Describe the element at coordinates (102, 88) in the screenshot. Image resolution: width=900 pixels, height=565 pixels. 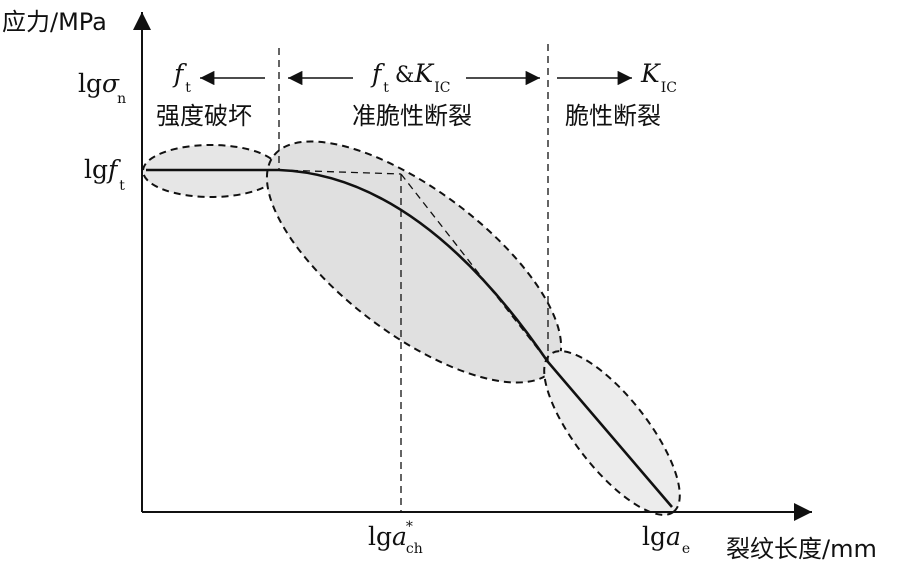
I see `y-tick-lg-sigma: lgσ n` at that location.